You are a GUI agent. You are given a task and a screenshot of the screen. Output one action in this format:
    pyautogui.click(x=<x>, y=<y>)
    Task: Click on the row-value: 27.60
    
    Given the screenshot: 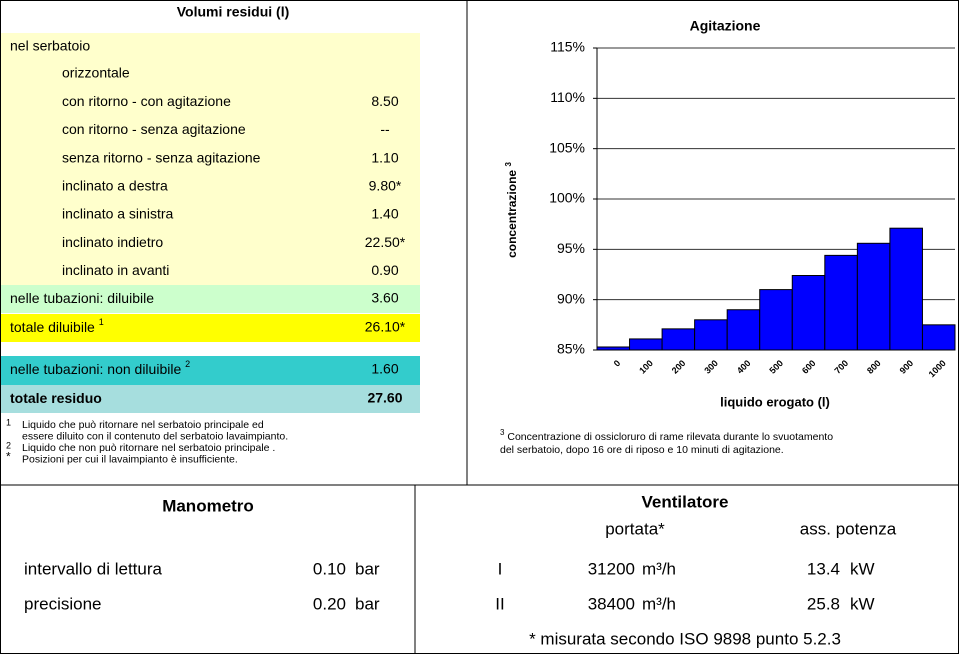 What is the action you would take?
    pyautogui.click(x=384, y=398)
    